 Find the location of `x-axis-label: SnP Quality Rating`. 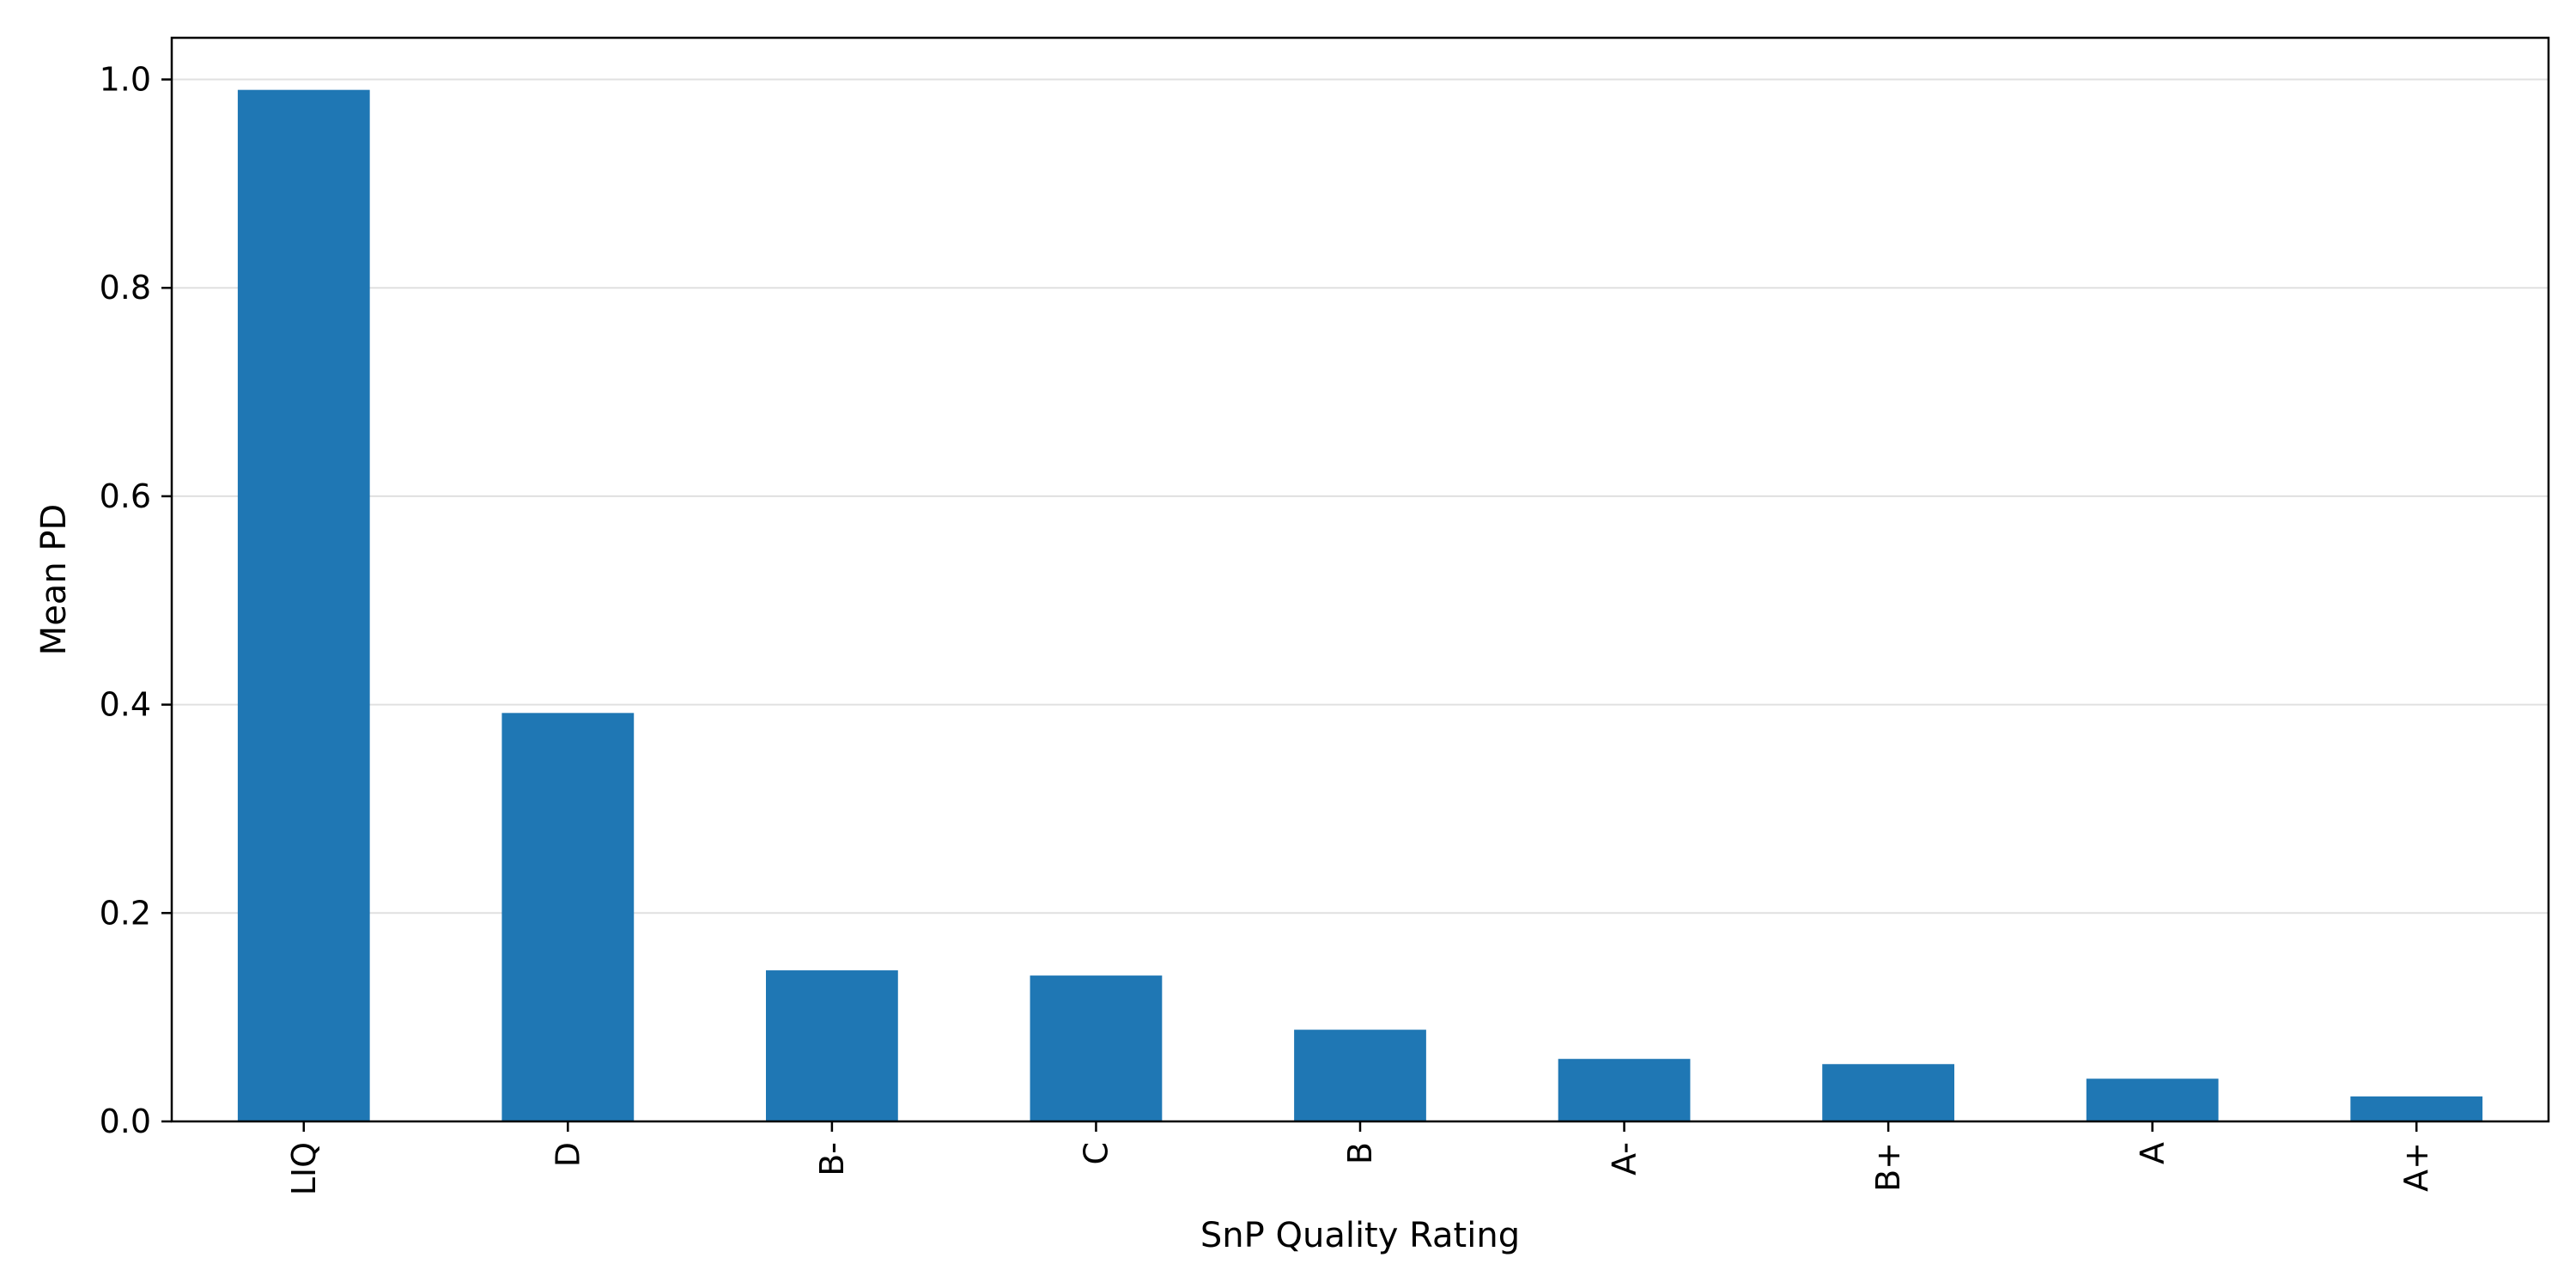

x-axis-label: SnP Quality Rating is located at coordinates (1360, 1235).